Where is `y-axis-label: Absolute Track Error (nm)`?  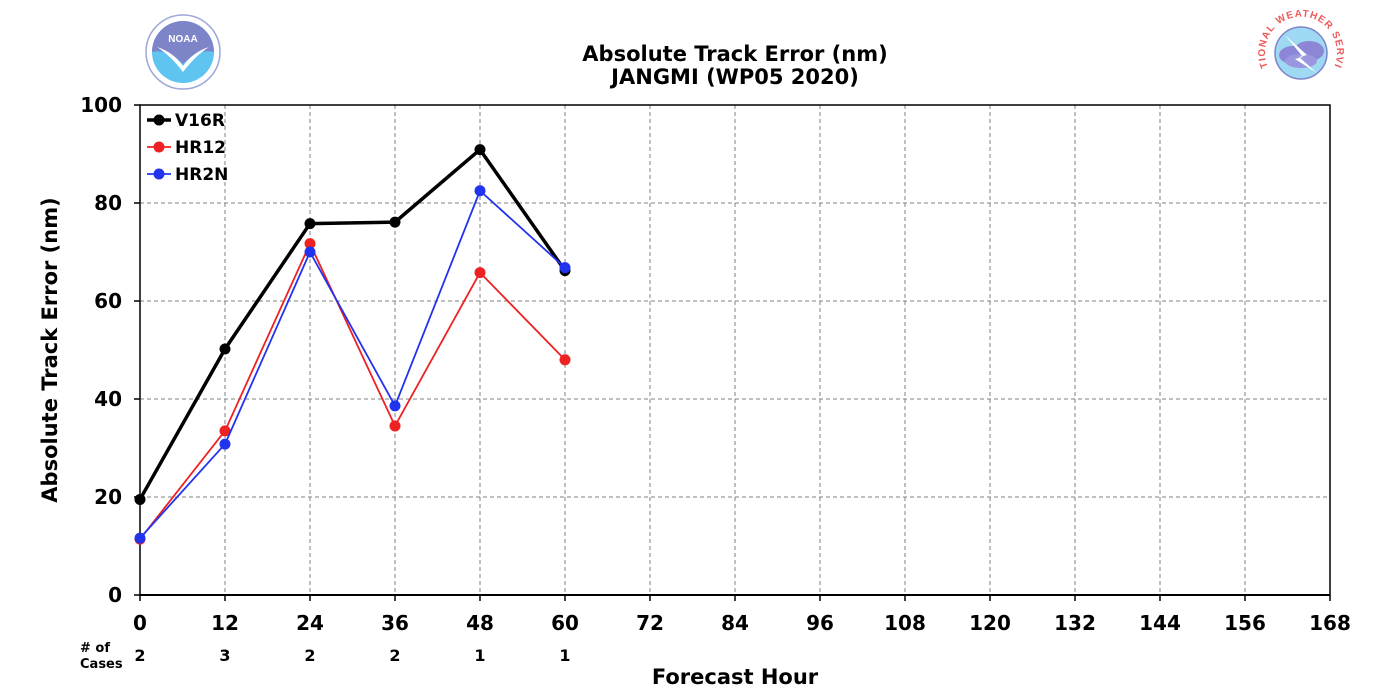 y-axis-label: Absolute Track Error (nm) is located at coordinates (50, 349).